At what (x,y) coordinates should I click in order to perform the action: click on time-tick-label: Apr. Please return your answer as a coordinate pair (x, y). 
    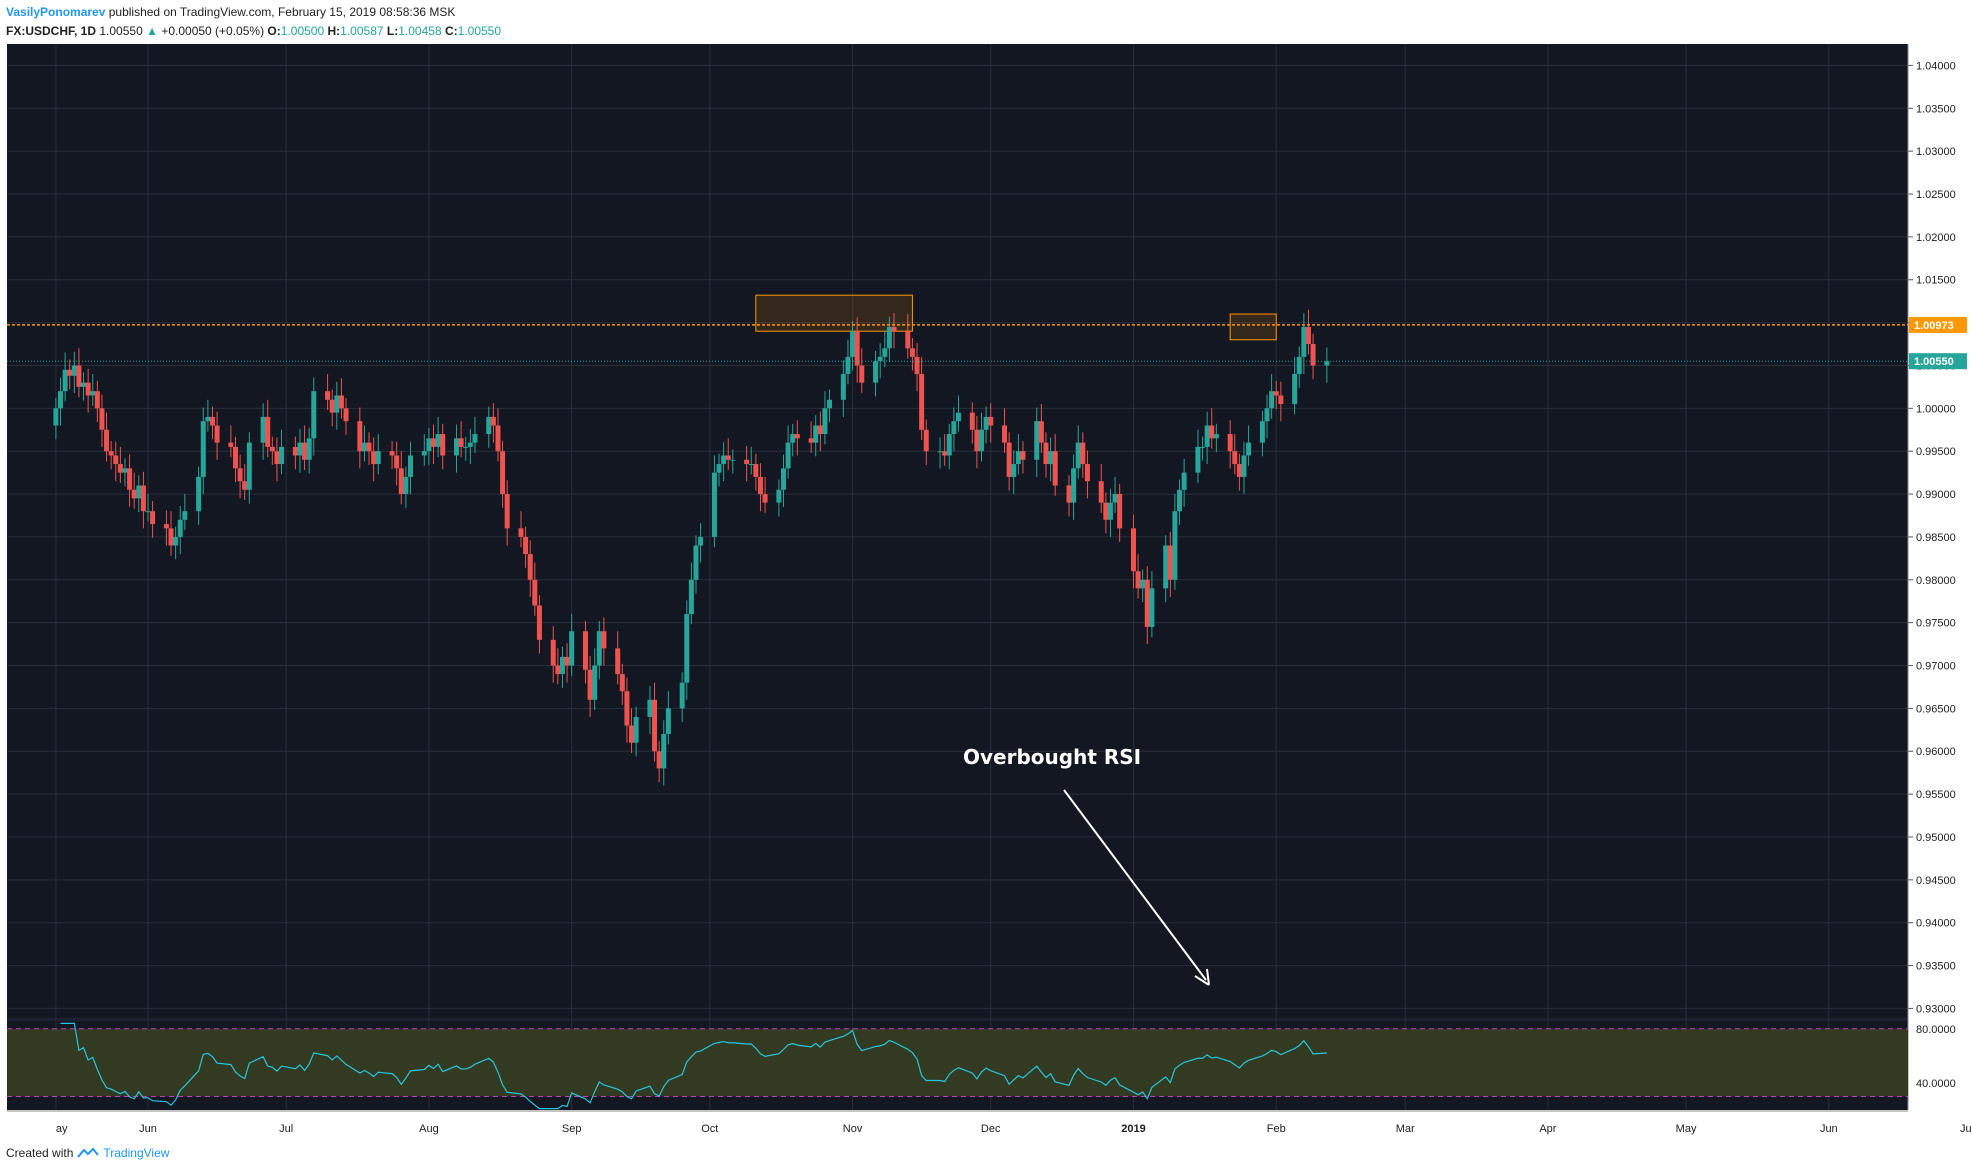
    Looking at the image, I should click on (1547, 1129).